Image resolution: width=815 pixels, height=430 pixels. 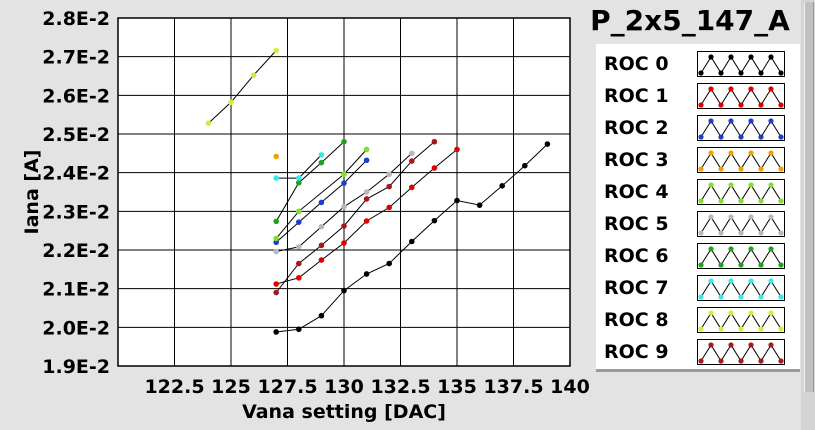 I want to click on legend-item: ROC 4, so click(x=698, y=192).